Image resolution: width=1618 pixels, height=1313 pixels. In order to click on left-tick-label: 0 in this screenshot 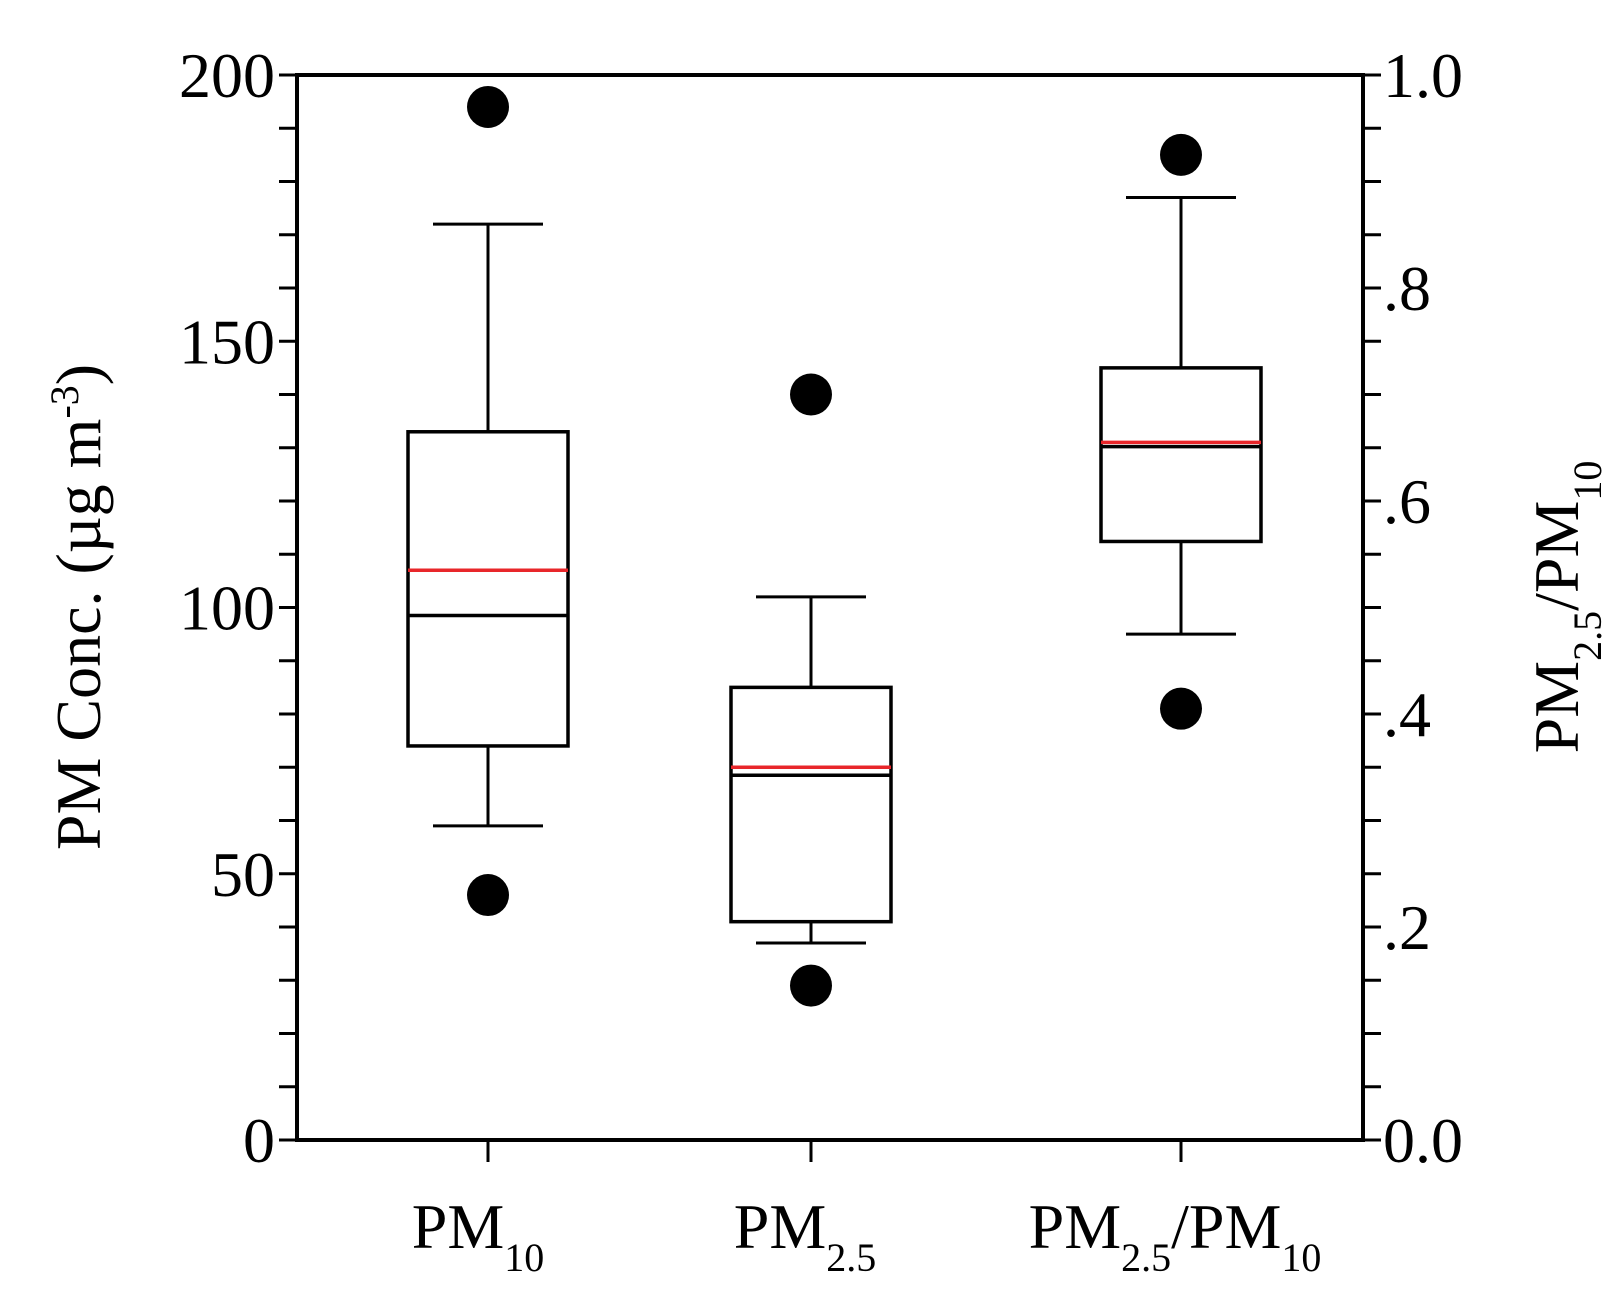, I will do `click(259, 1140)`.